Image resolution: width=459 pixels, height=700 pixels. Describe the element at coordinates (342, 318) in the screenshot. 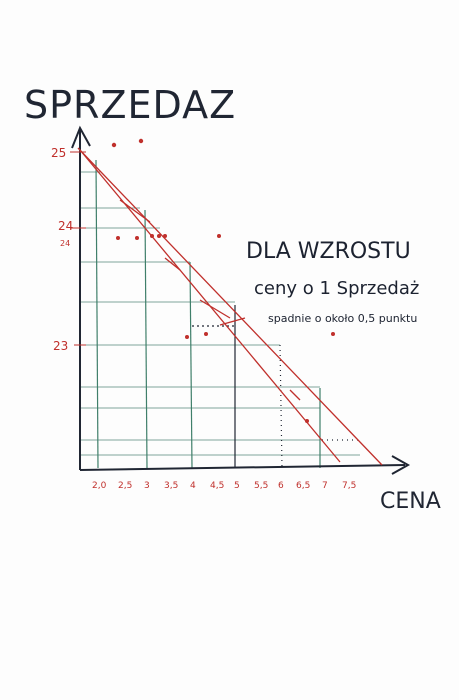

I see `note-line-3: spadnie o około 0,5 punktu` at that location.